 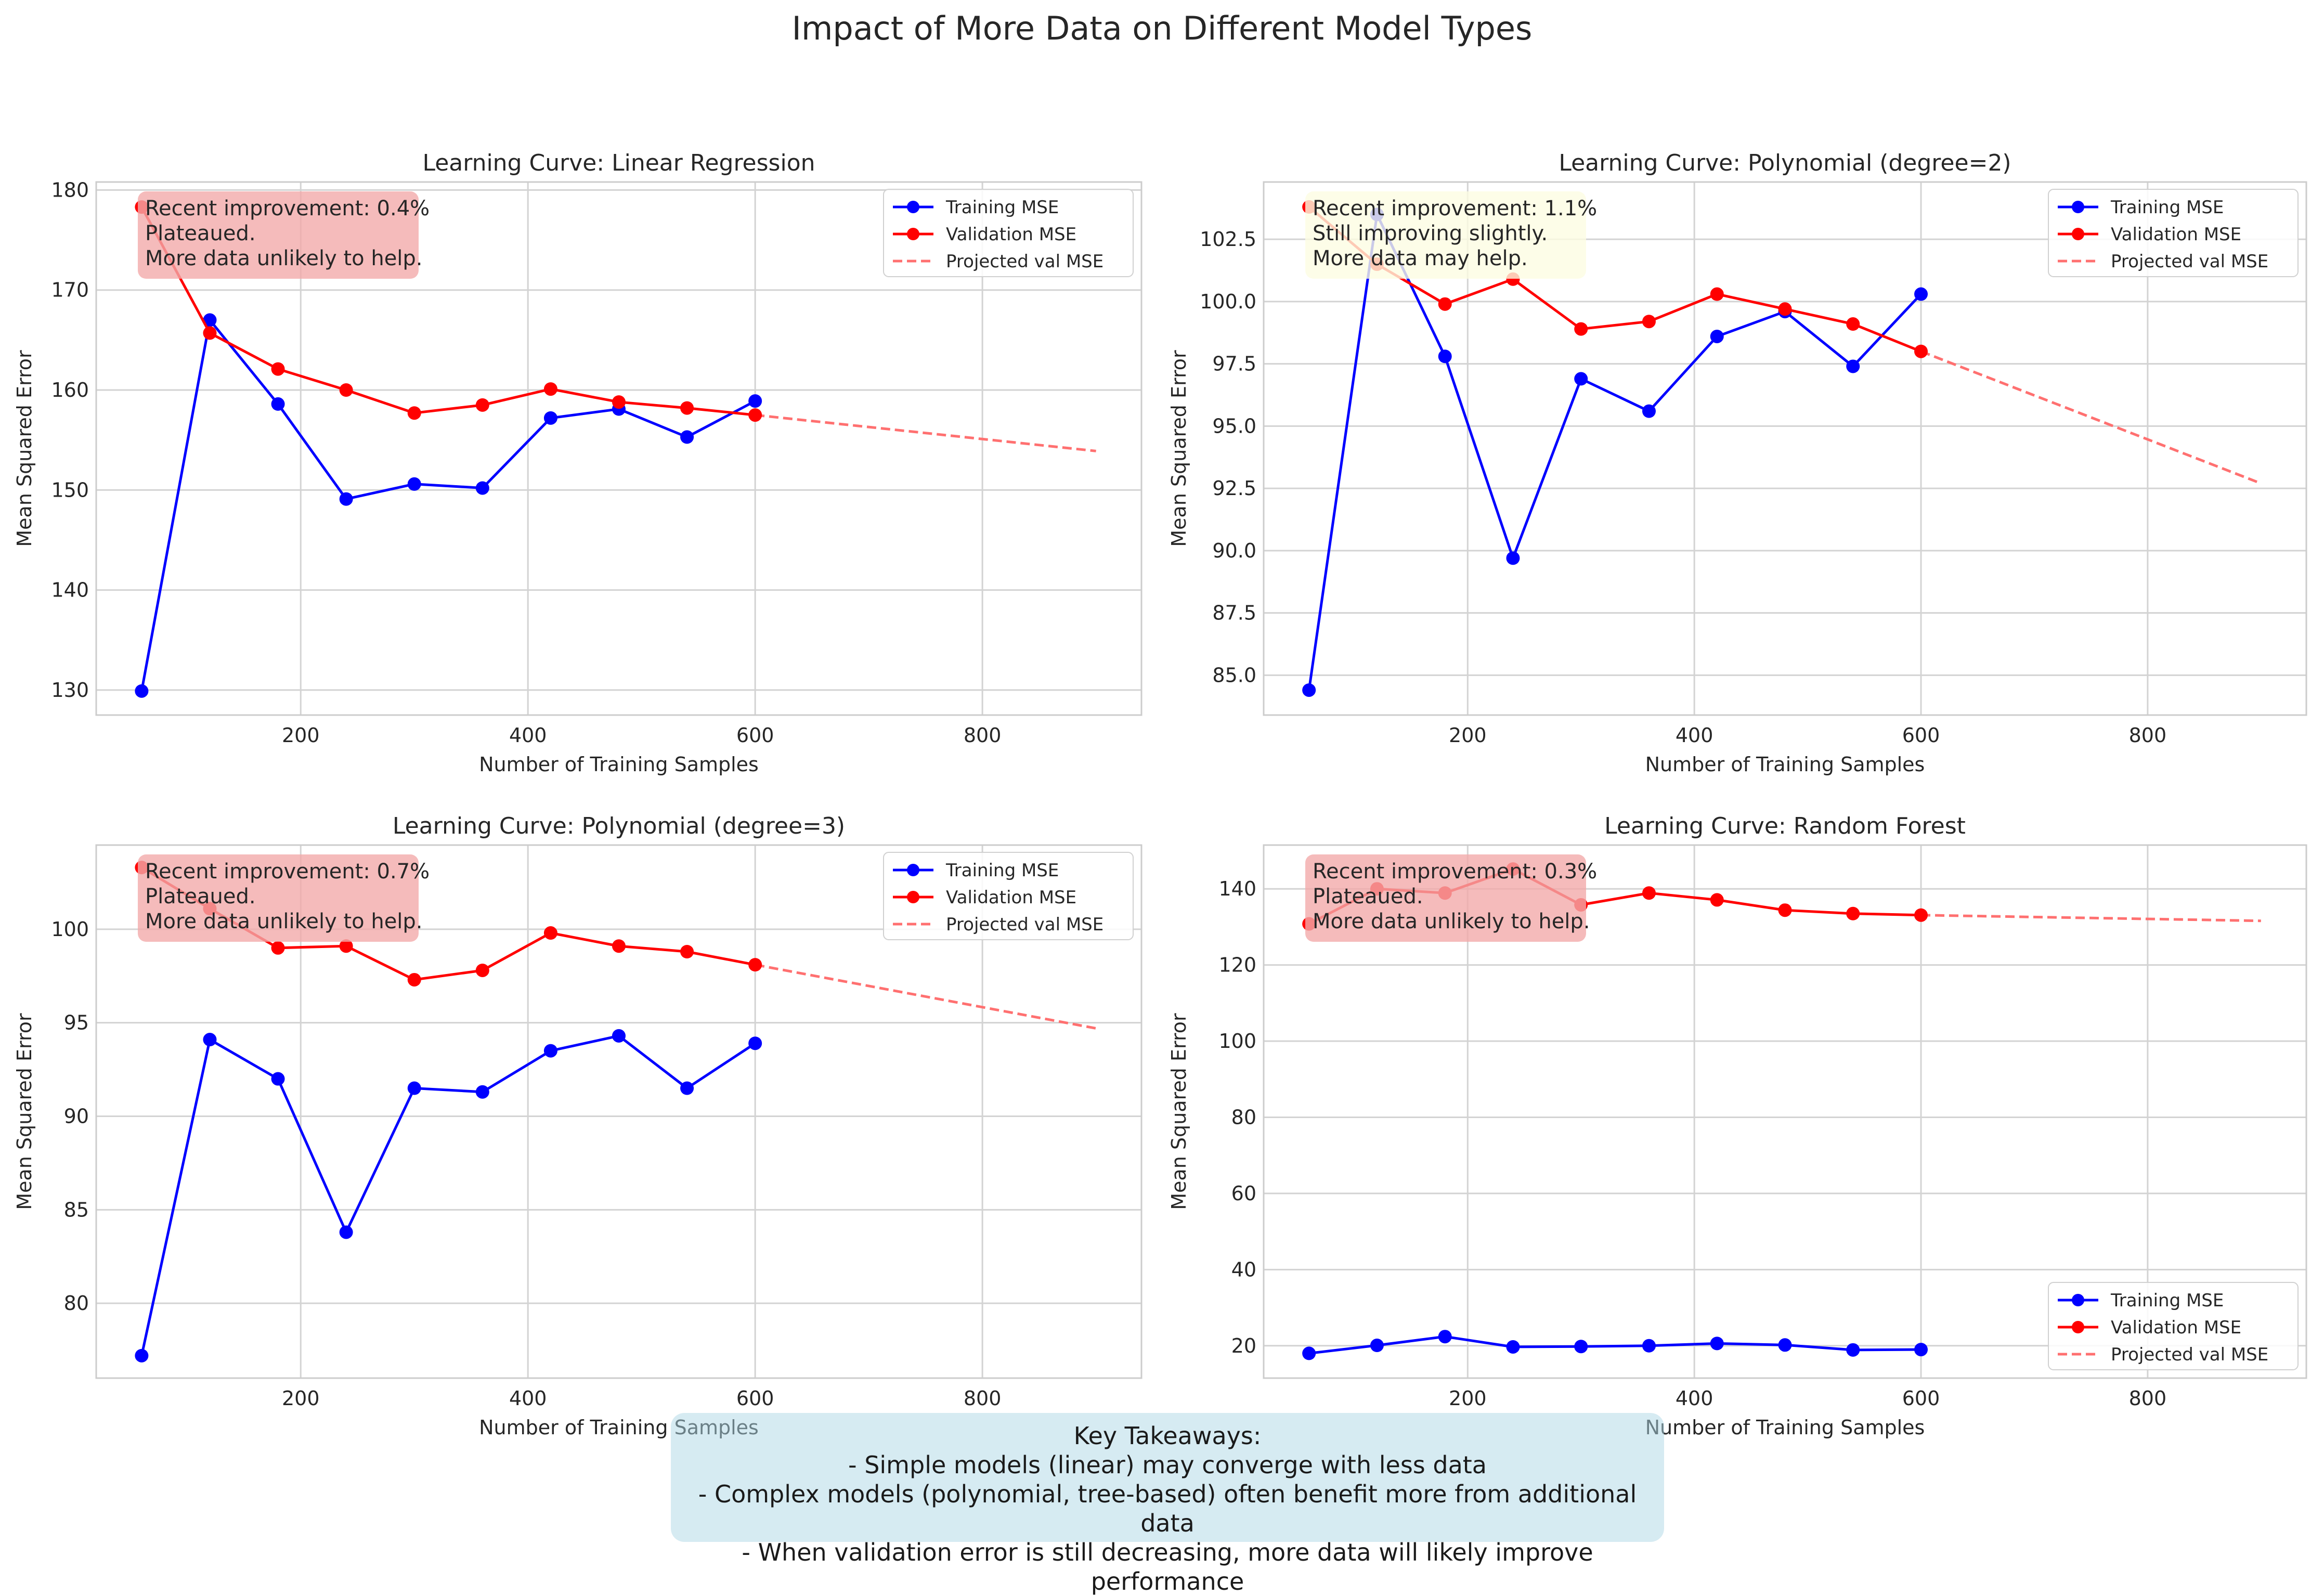 I want to click on y-tick-label: 100.0, so click(x=1228, y=301).